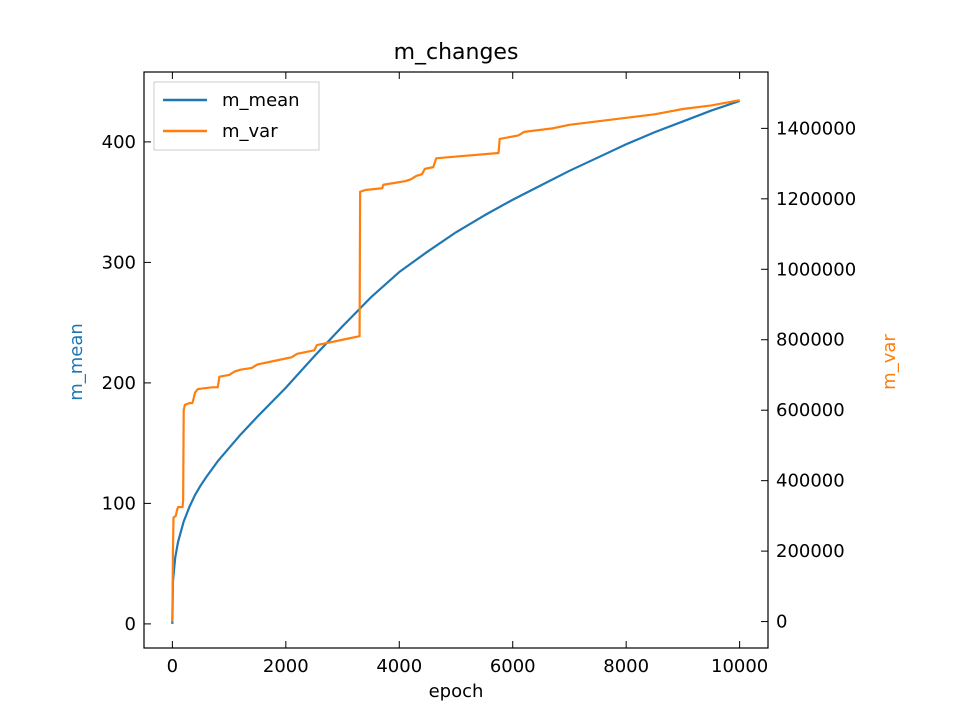 This screenshot has height=720, width=960. What do you see at coordinates (456, 52) in the screenshot?
I see `chart-title: m_changes` at bounding box center [456, 52].